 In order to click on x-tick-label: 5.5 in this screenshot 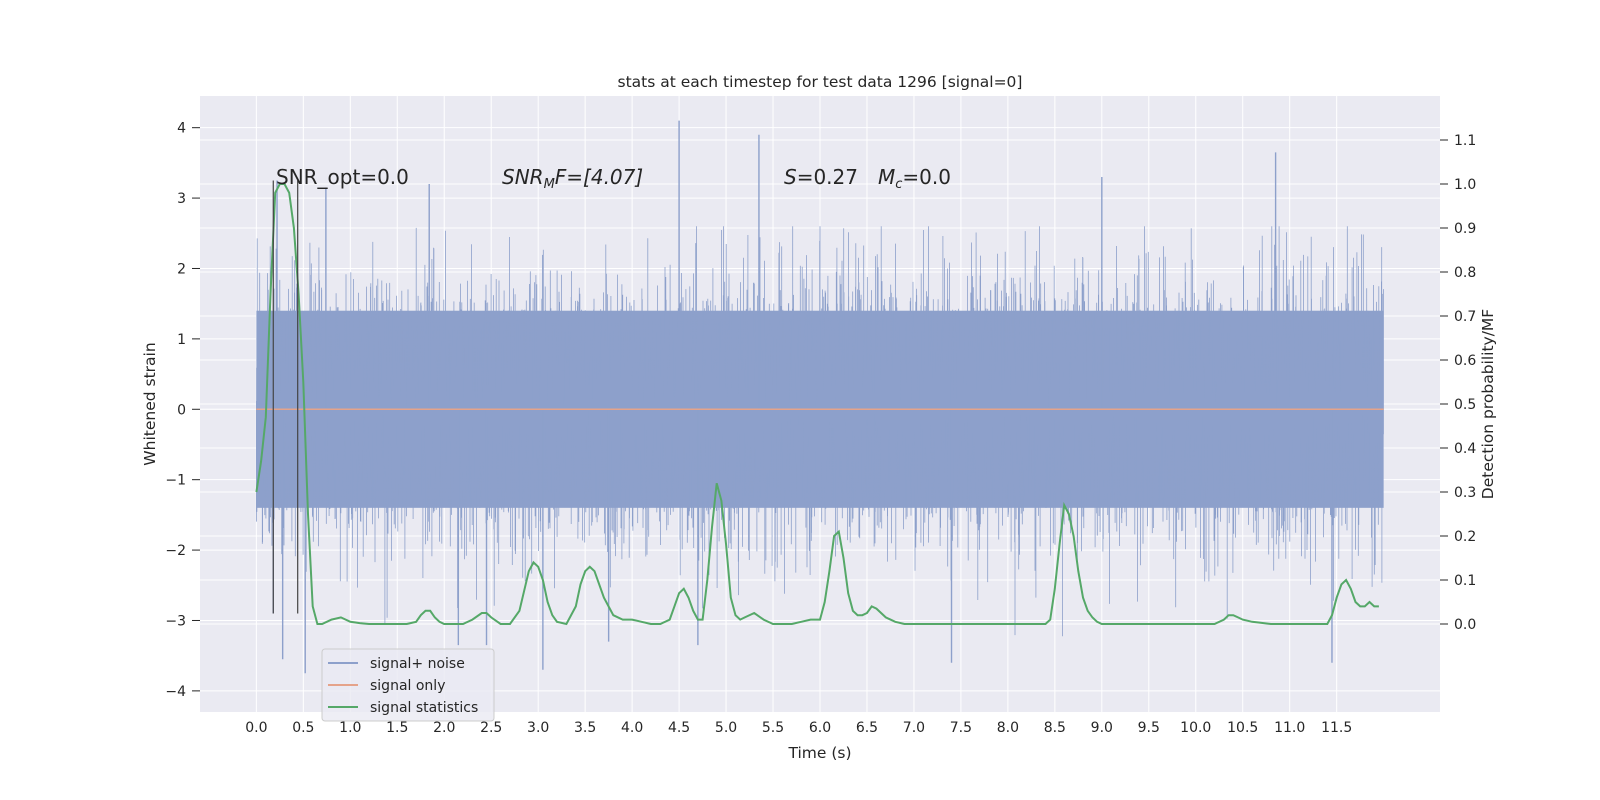, I will do `click(773, 728)`.